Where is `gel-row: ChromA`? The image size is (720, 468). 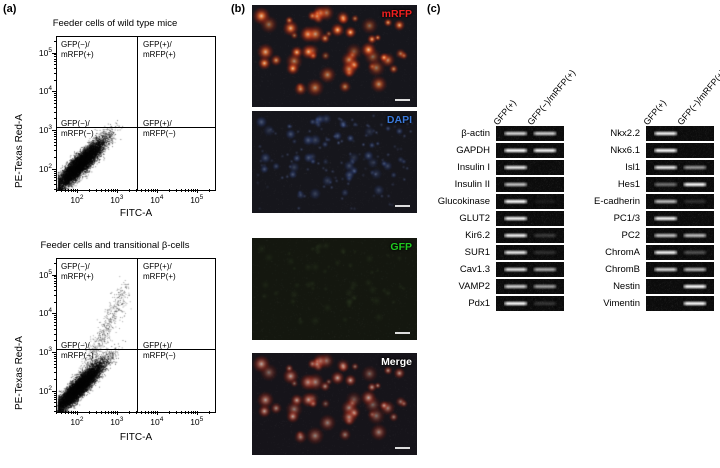
gel-row: ChromA is located at coordinates (648, 252).